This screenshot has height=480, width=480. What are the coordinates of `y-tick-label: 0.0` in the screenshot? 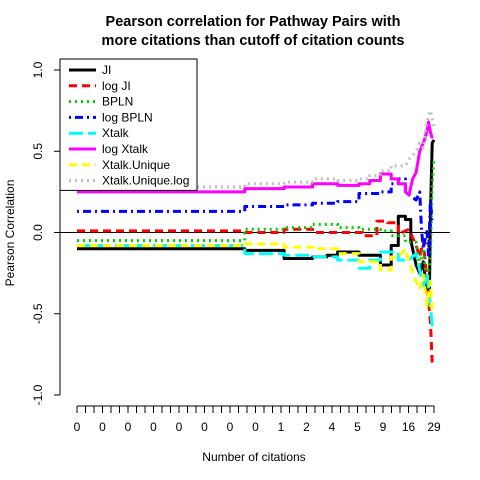 It's located at (38, 232).